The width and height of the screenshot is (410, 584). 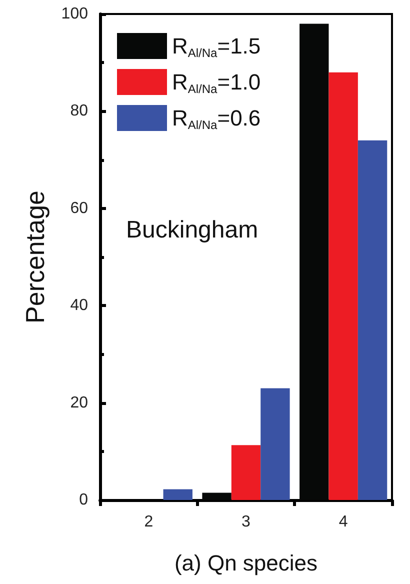 I want to click on y-tick-label: 40, so click(x=79, y=305).